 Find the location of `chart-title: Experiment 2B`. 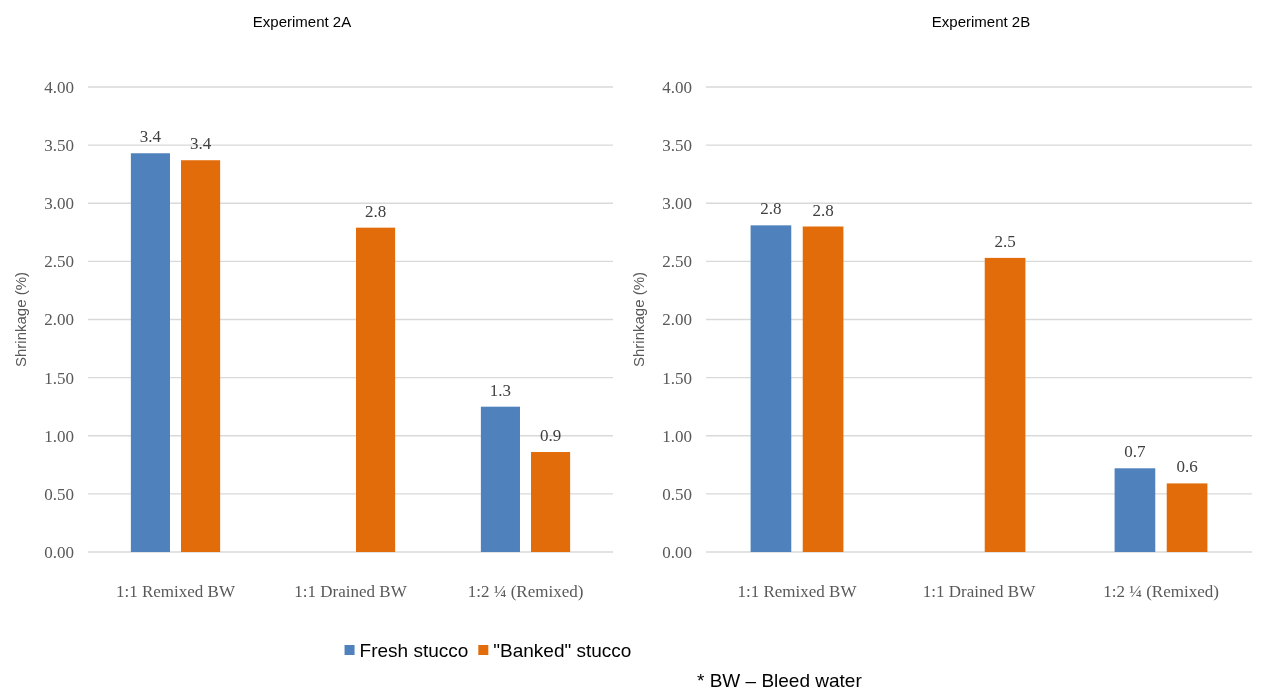

chart-title: Experiment 2B is located at coordinates (981, 21).